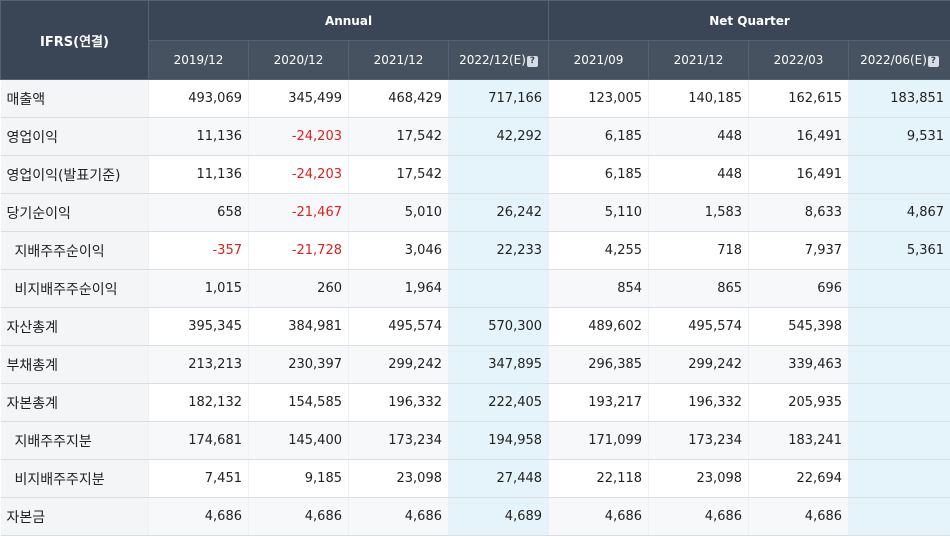 The image size is (950, 536). Describe the element at coordinates (75, 137) in the screenshot. I see `row-label: 영업이익` at that location.